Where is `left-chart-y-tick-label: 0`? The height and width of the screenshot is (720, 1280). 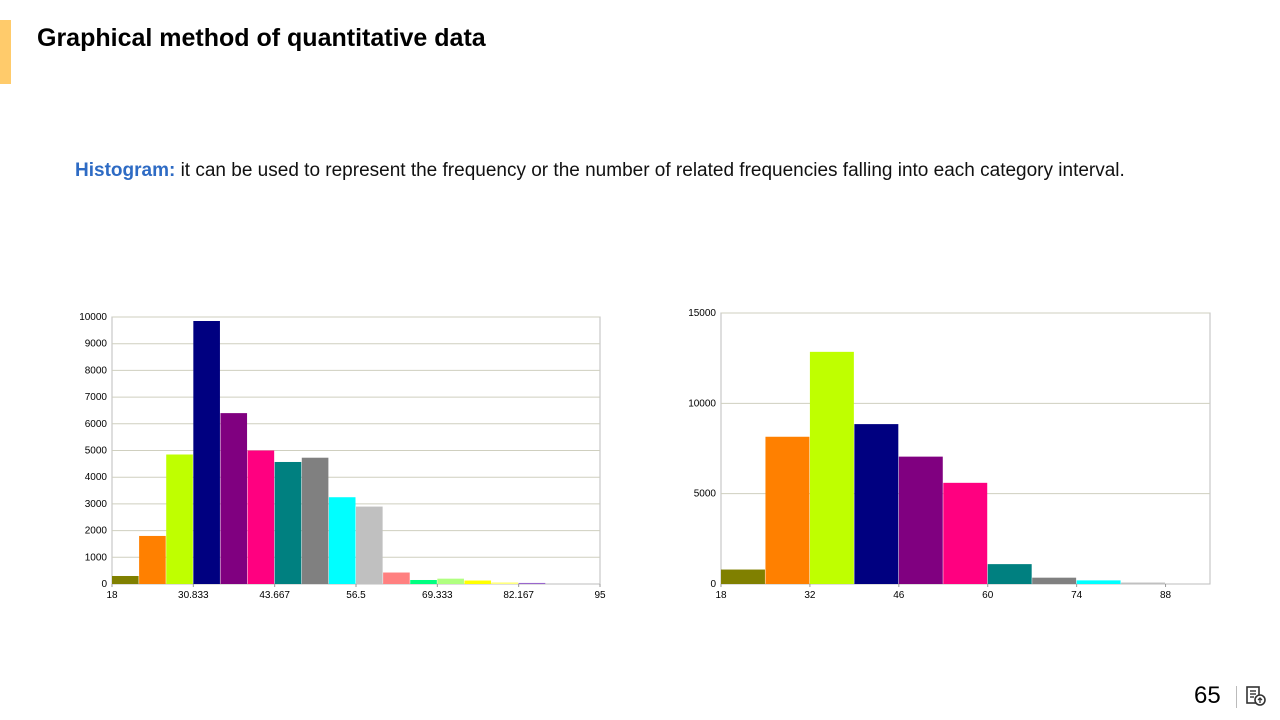
left-chart-y-tick-label: 0 is located at coordinates (104, 584).